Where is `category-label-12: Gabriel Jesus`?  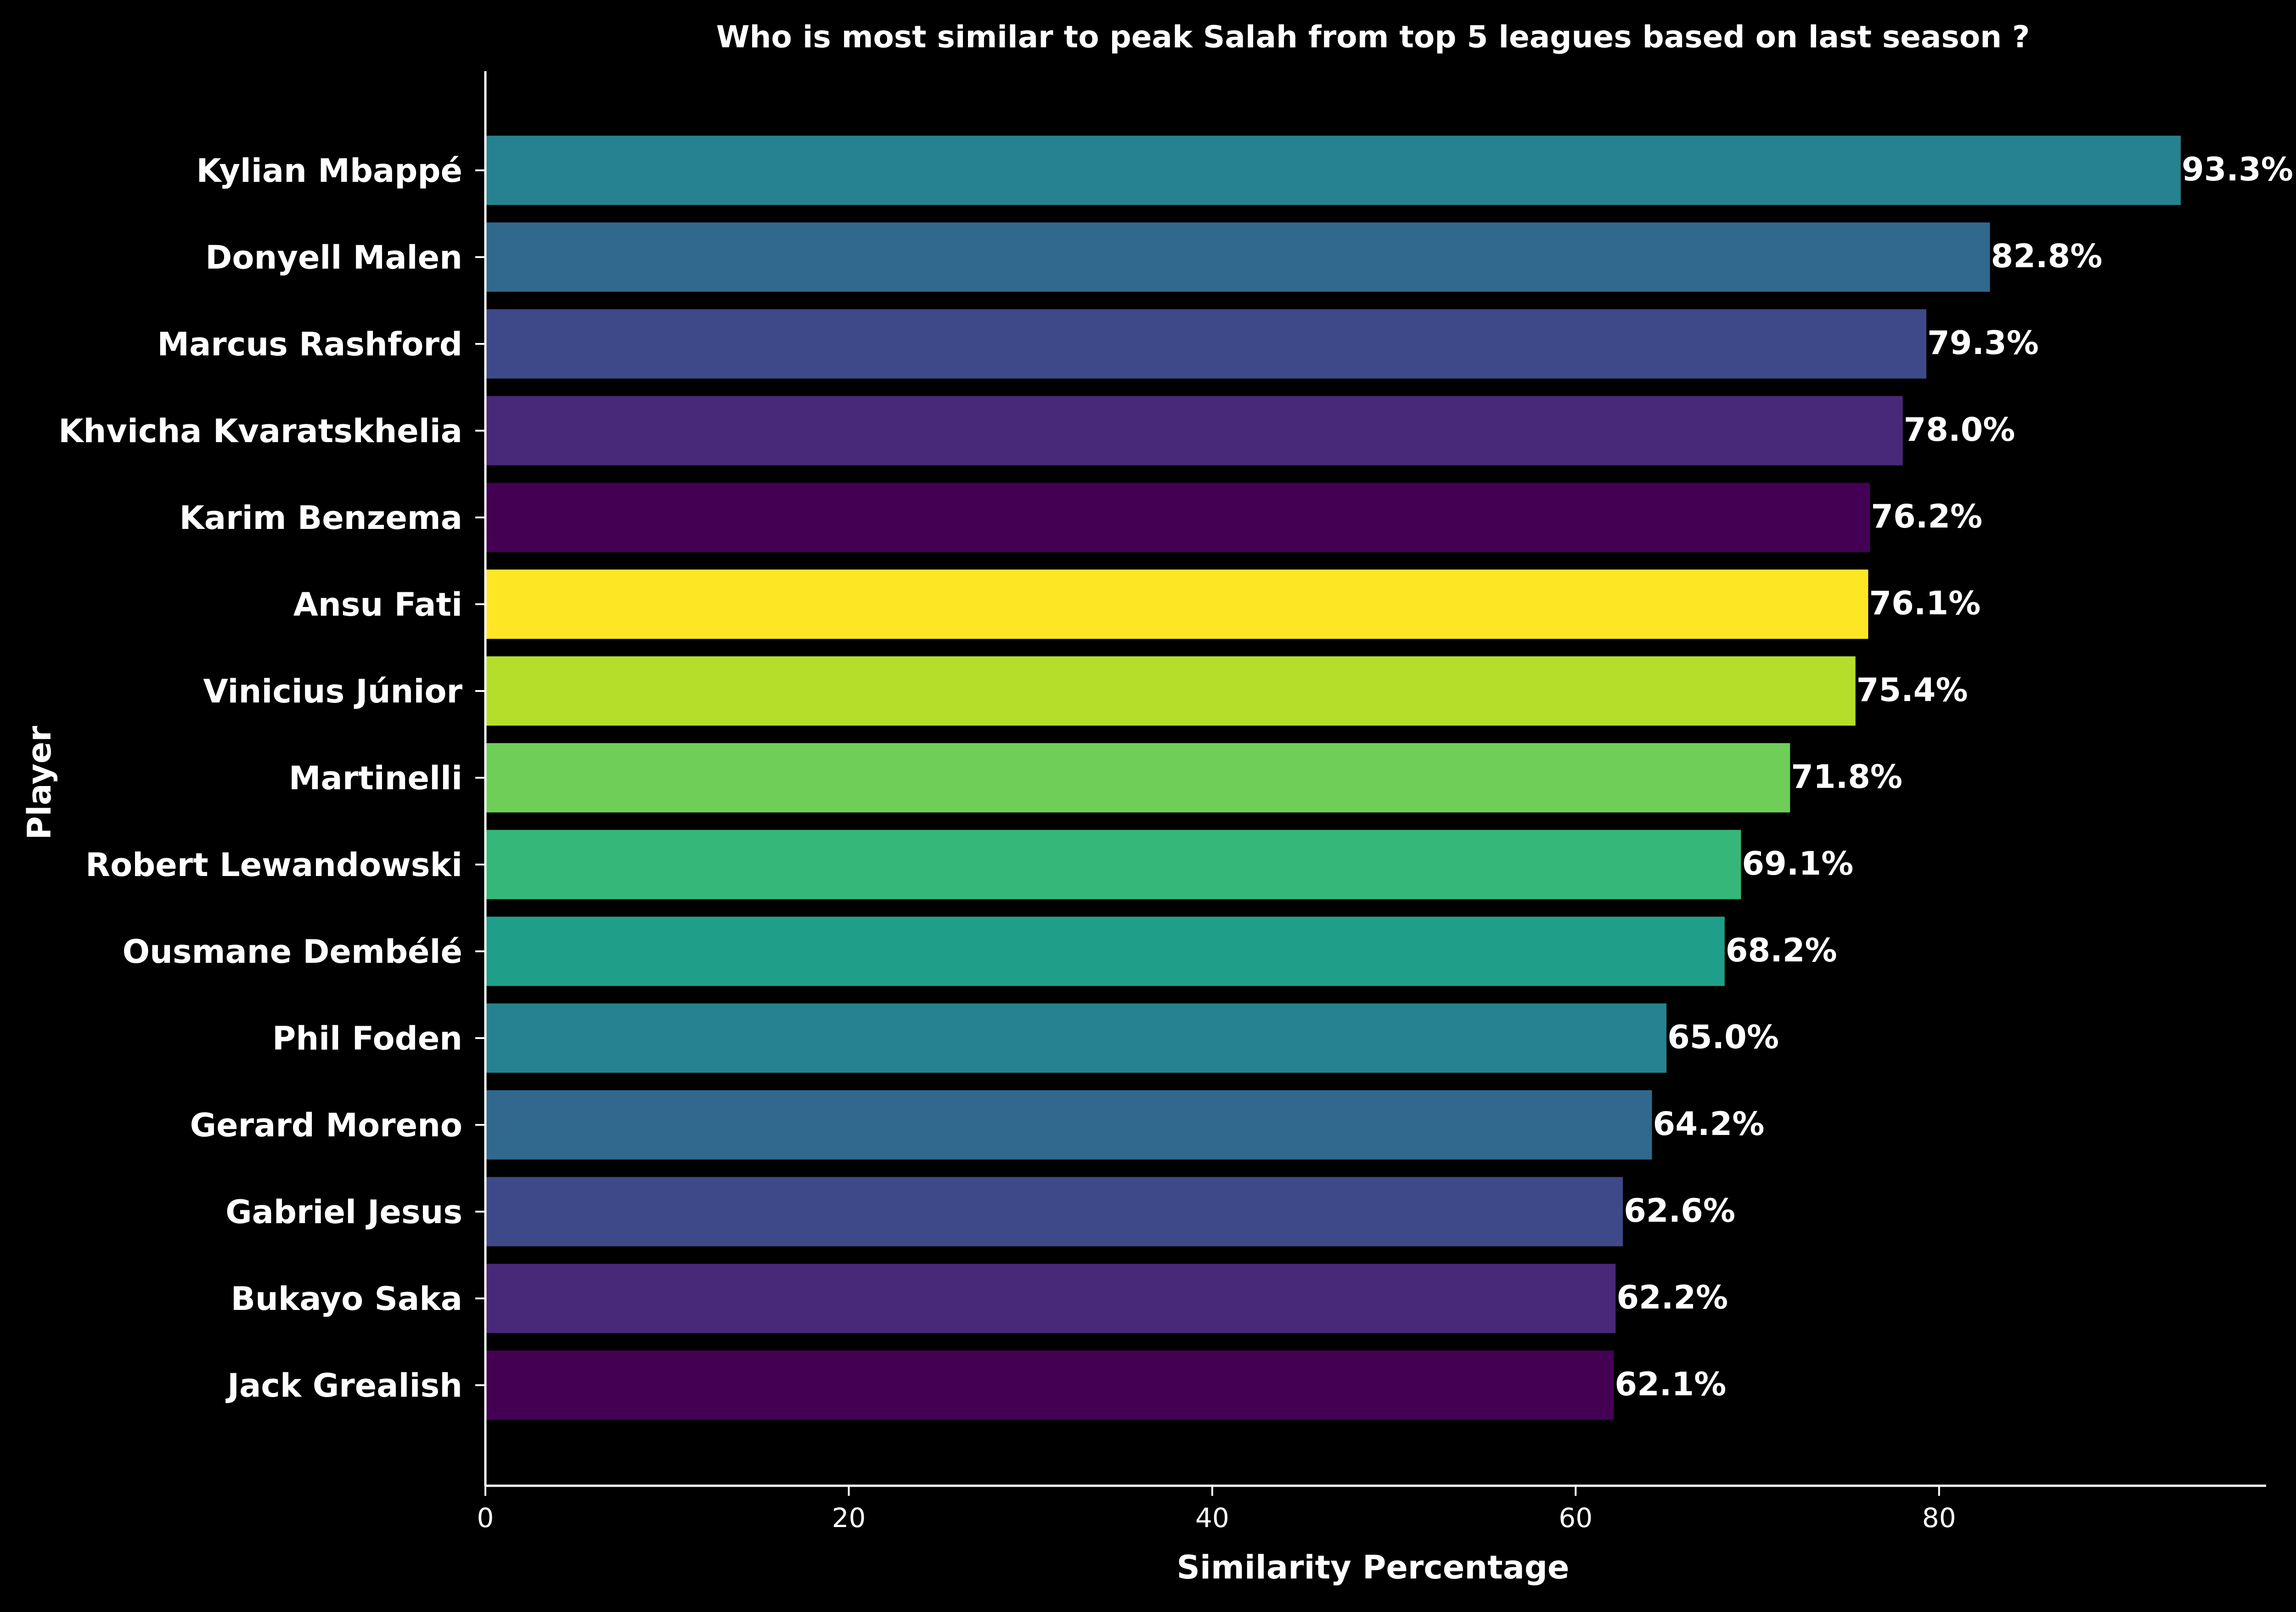 category-label-12: Gabriel Jesus is located at coordinates (343, 1212).